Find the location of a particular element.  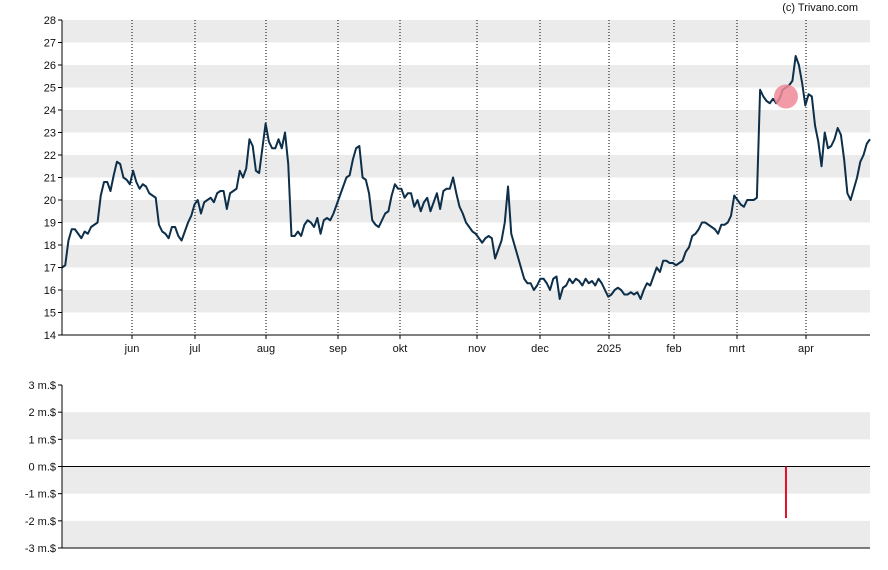

y-tick-label: 19 is located at coordinates (50, 224).